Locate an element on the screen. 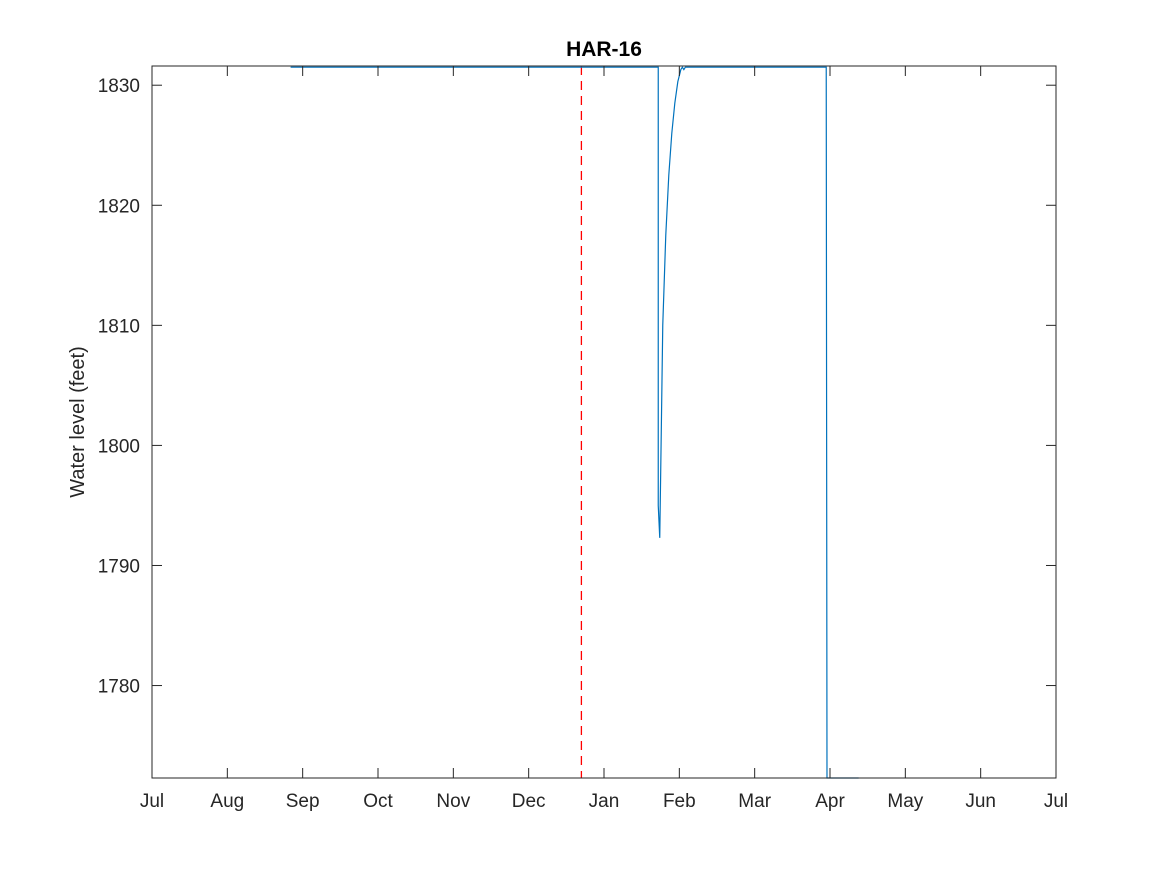  y-axis-label: Water level (feet) is located at coordinates (78, 422).